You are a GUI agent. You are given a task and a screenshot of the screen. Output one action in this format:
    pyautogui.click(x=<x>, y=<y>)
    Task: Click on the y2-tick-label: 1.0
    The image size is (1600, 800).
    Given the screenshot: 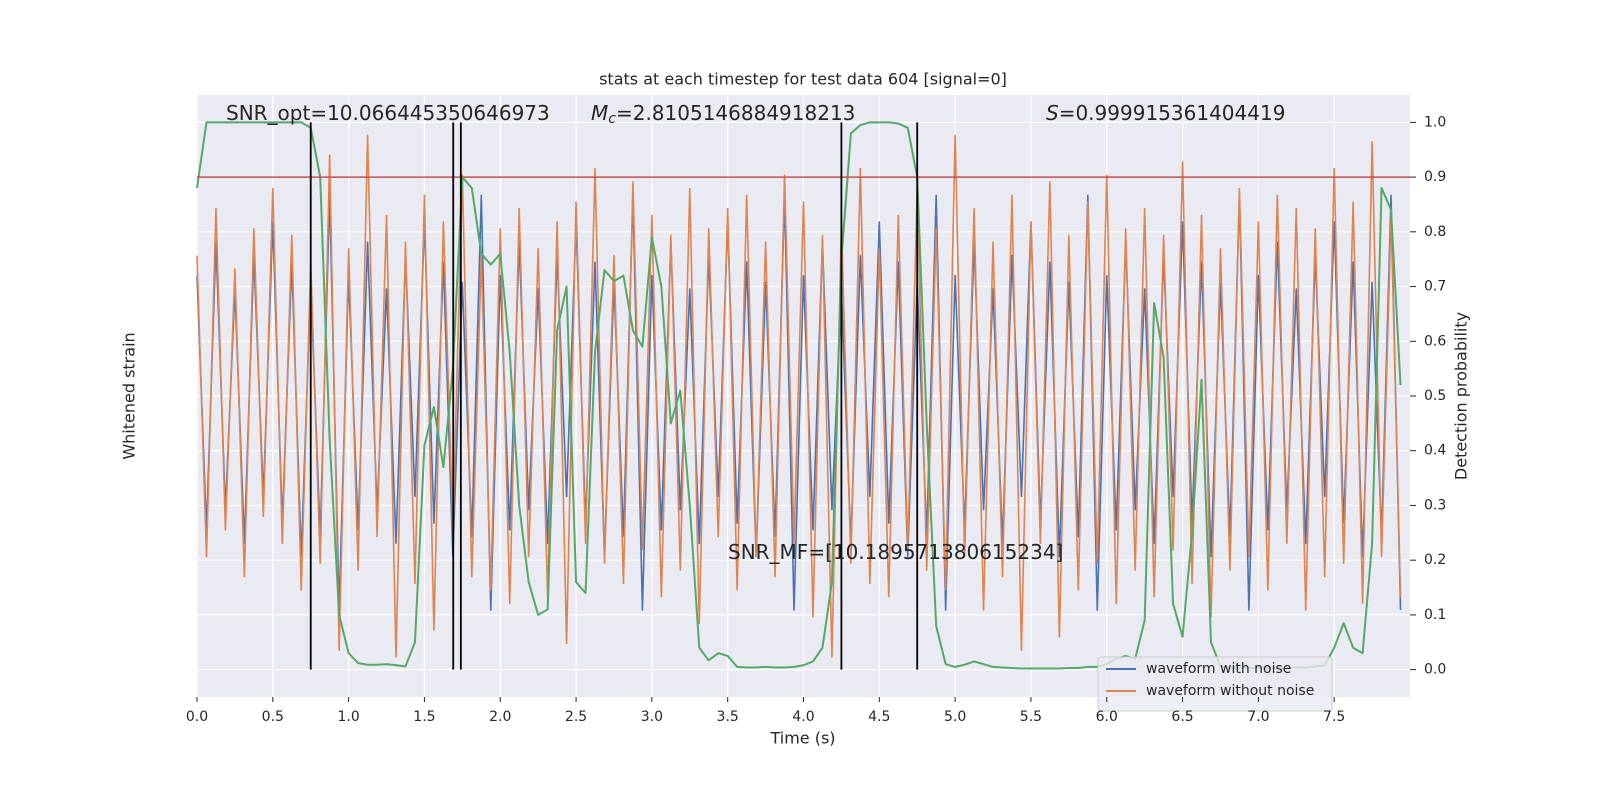 What is the action you would take?
    pyautogui.click(x=1435, y=122)
    